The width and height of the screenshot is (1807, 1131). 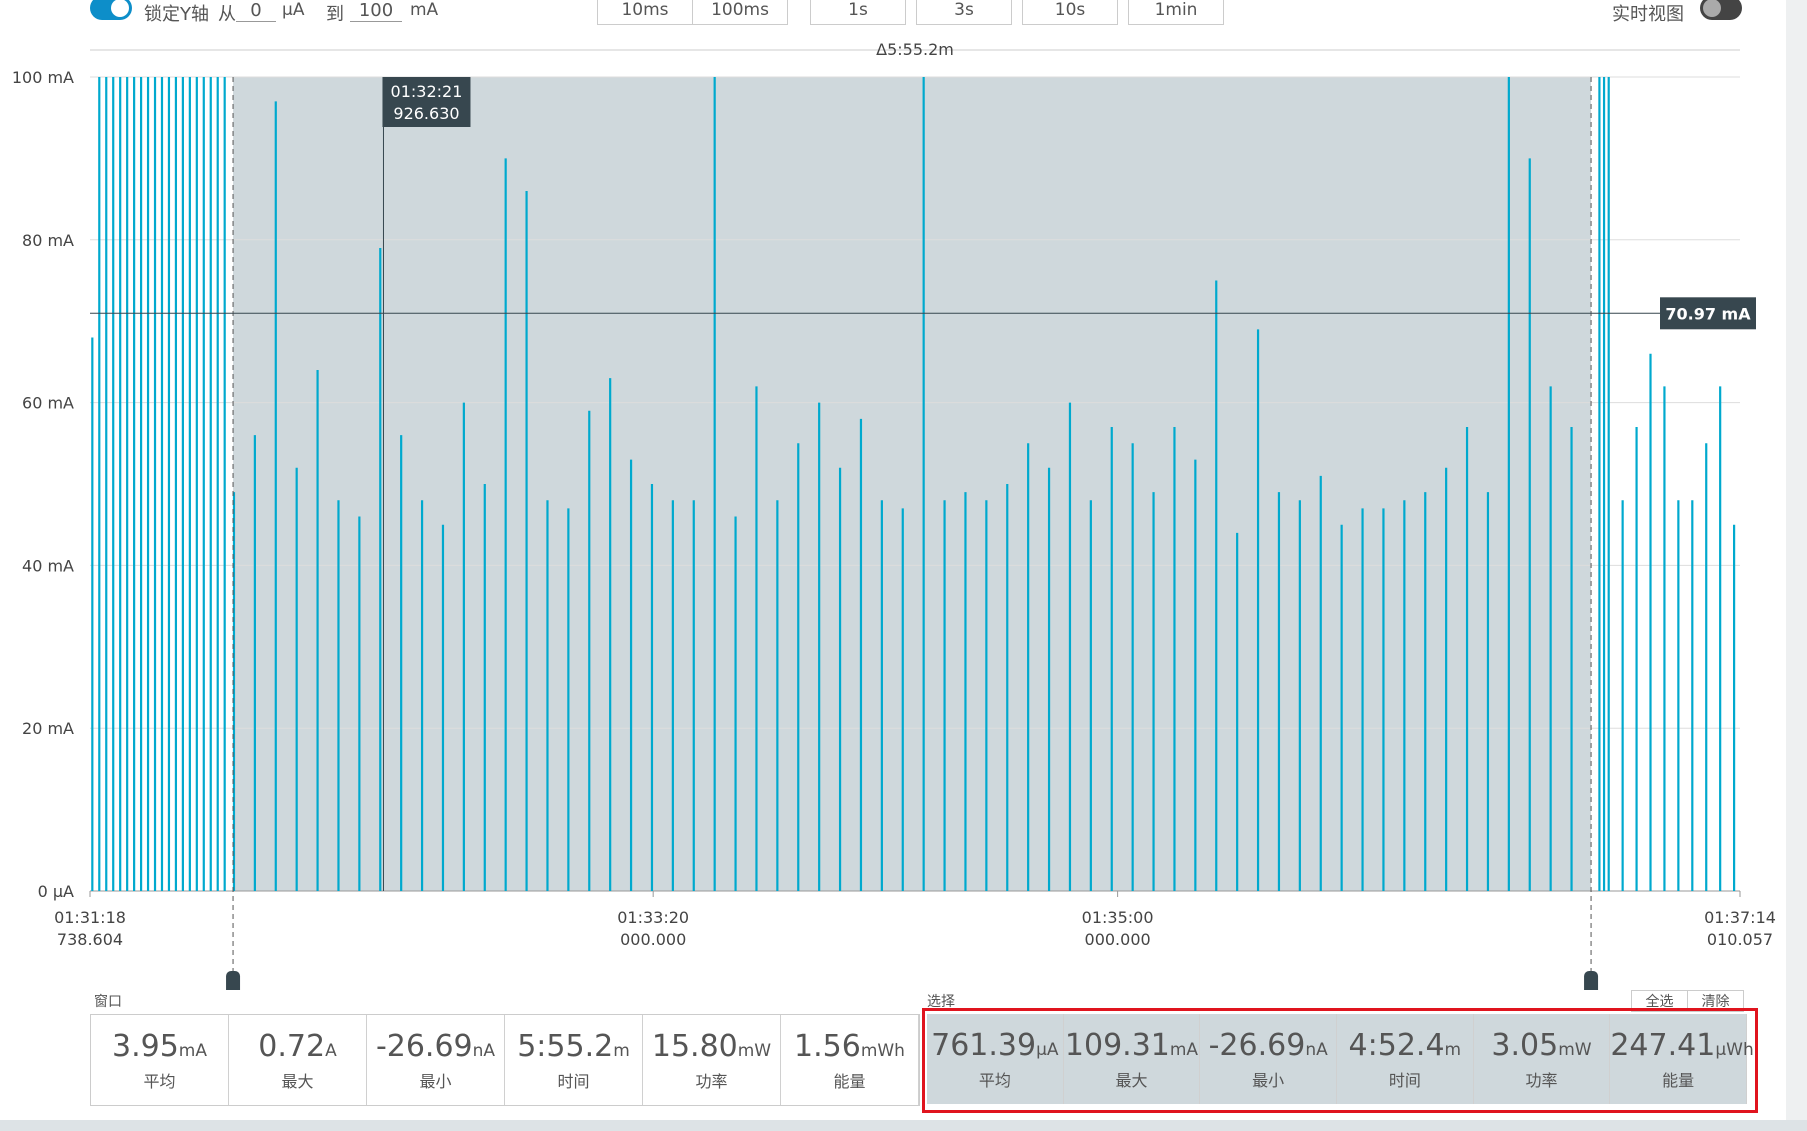 I want to click on x-tick-label: 738.604, so click(x=90, y=939).